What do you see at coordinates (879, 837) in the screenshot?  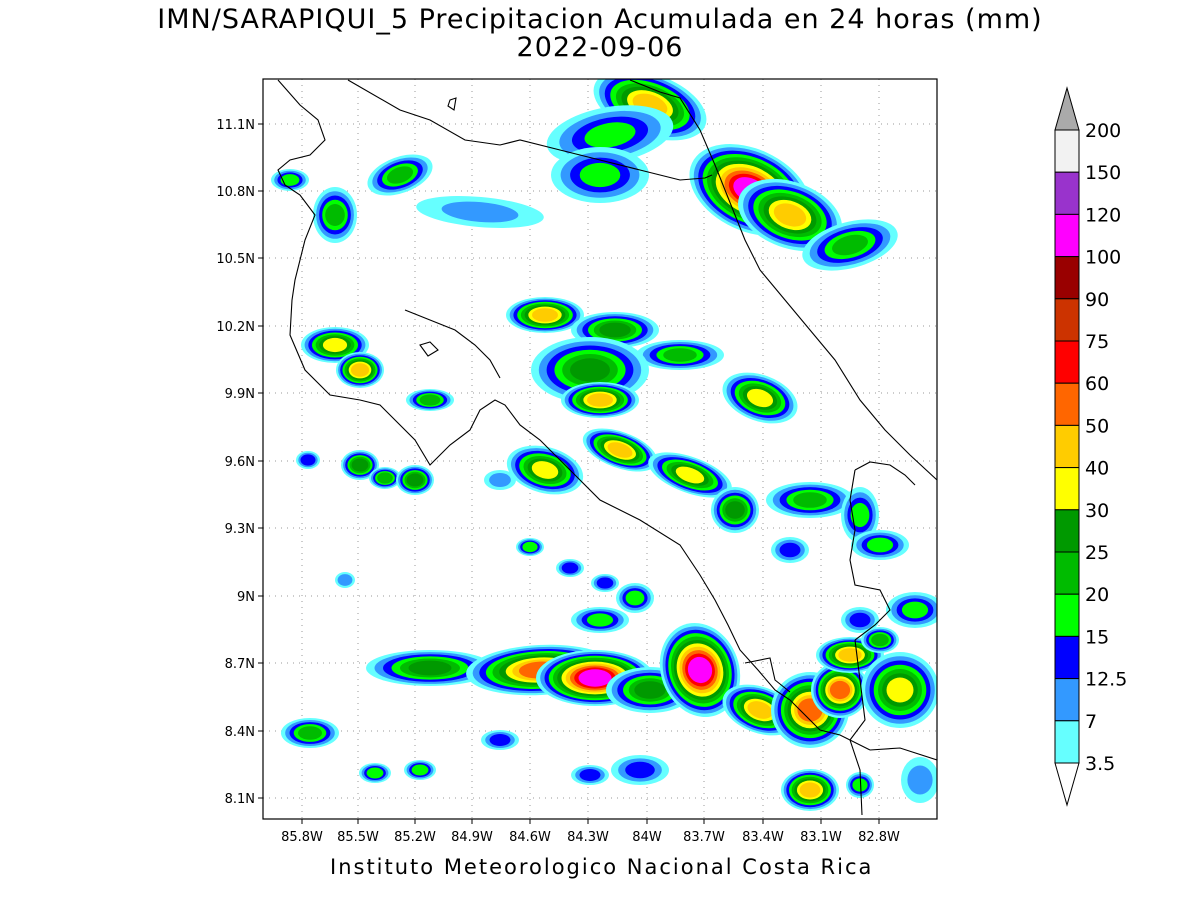 I see `lon-tick-label: 82.8W` at bounding box center [879, 837].